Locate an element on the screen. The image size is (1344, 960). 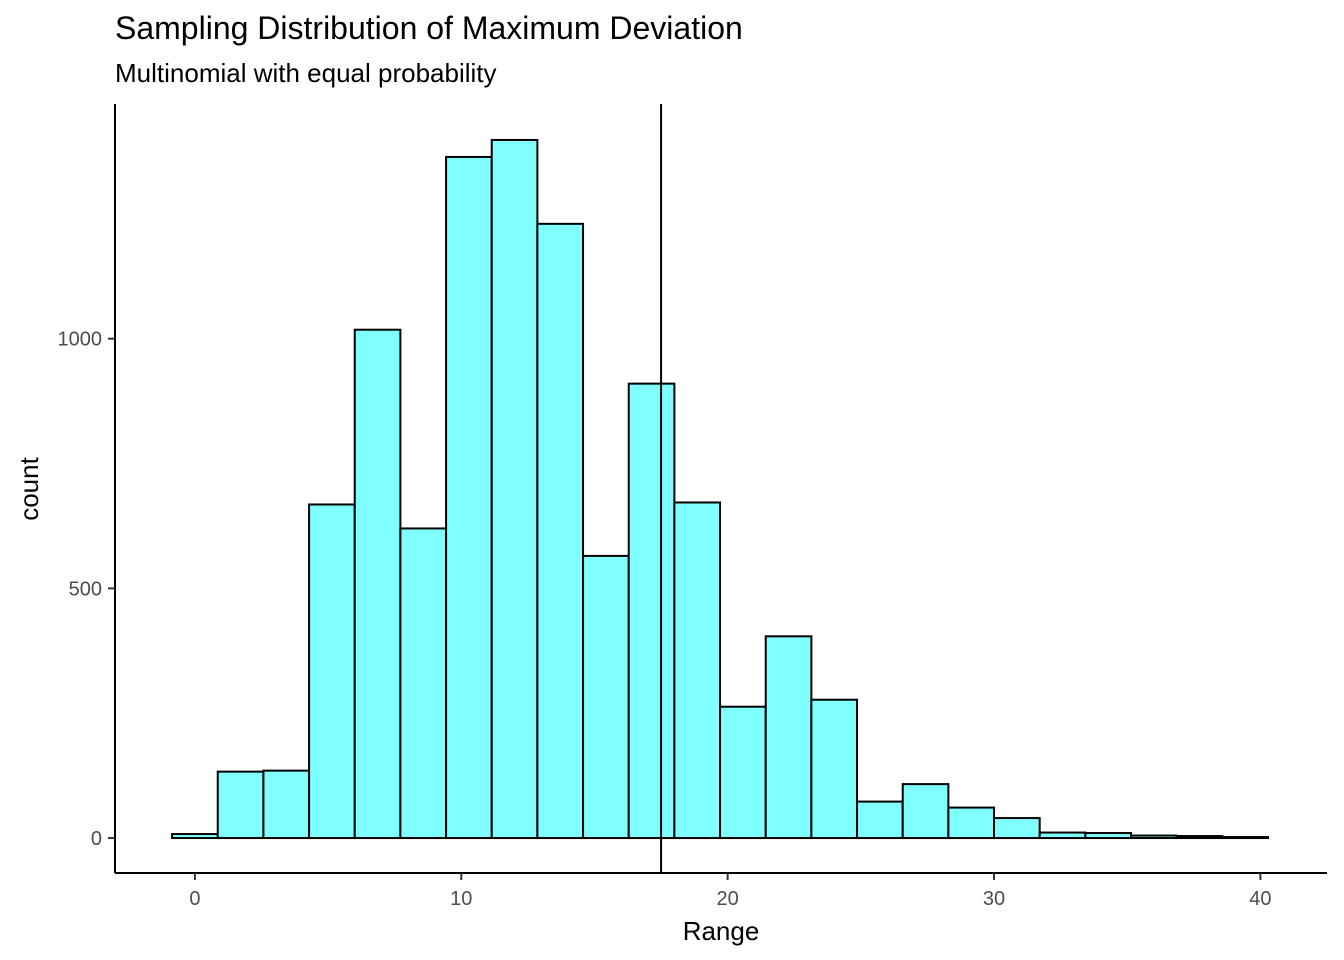
x-tick-label-10: 10 is located at coordinates (461, 899).